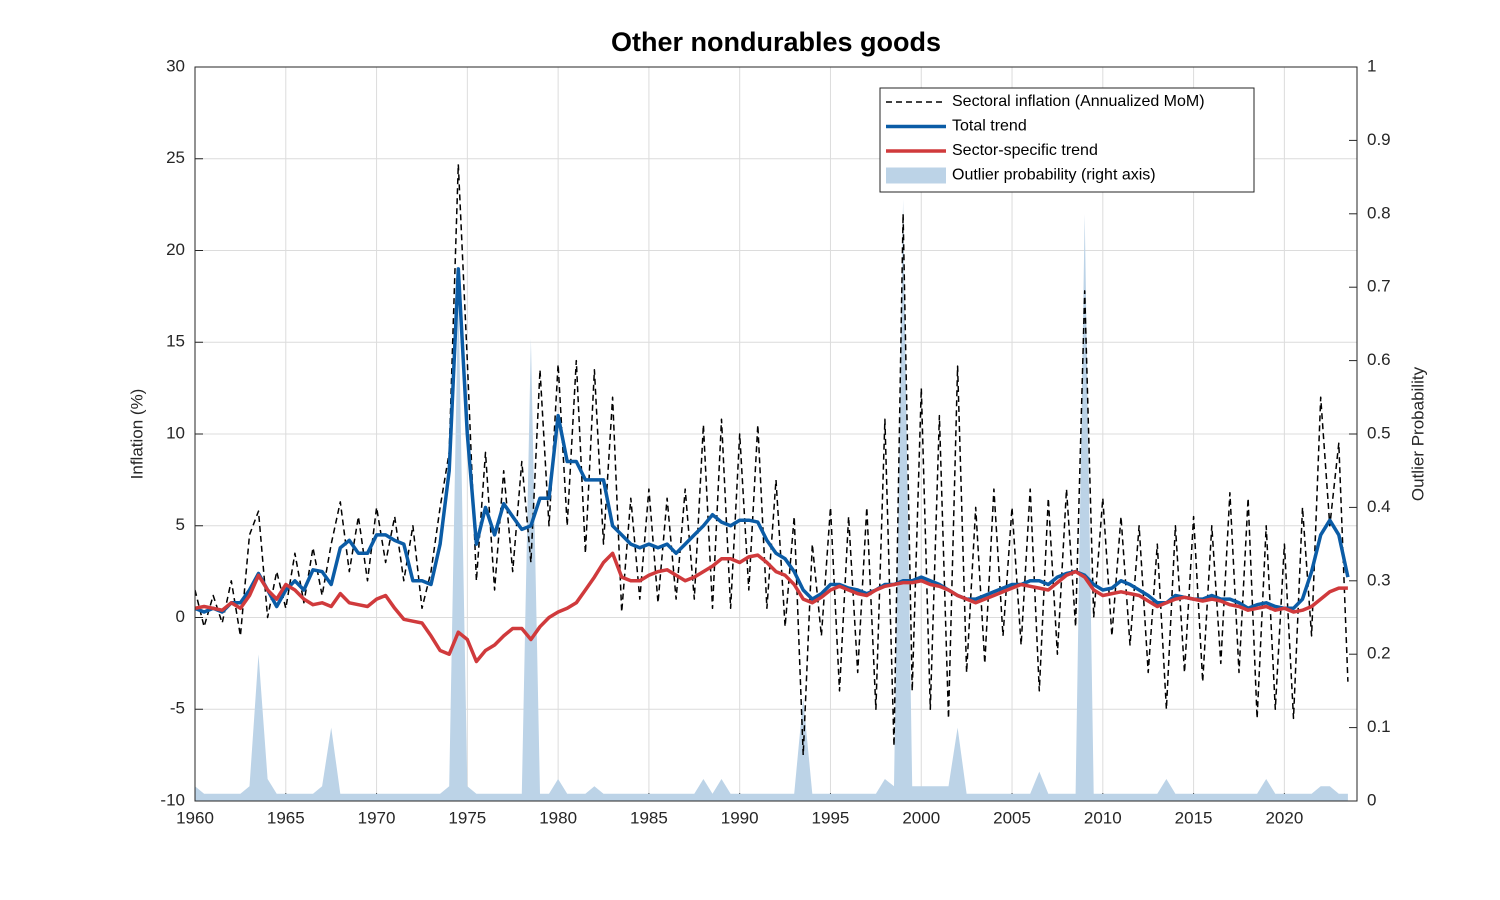 This screenshot has width=1500, height=900. What do you see at coordinates (776, 42) in the screenshot?
I see `chart-title: Other nondurables goods` at bounding box center [776, 42].